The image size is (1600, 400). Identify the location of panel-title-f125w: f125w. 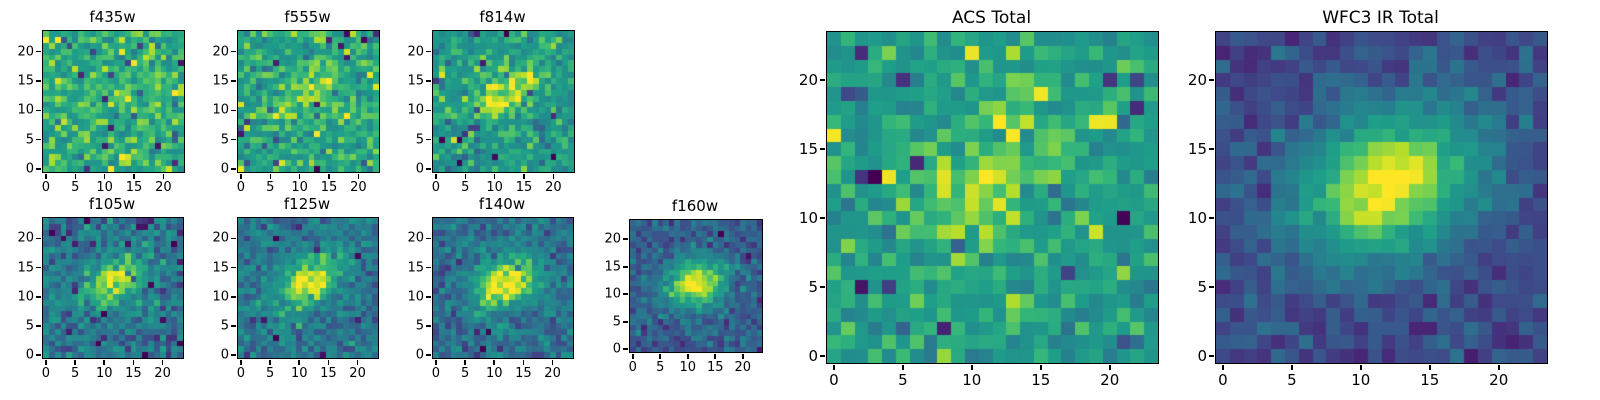
(307, 204).